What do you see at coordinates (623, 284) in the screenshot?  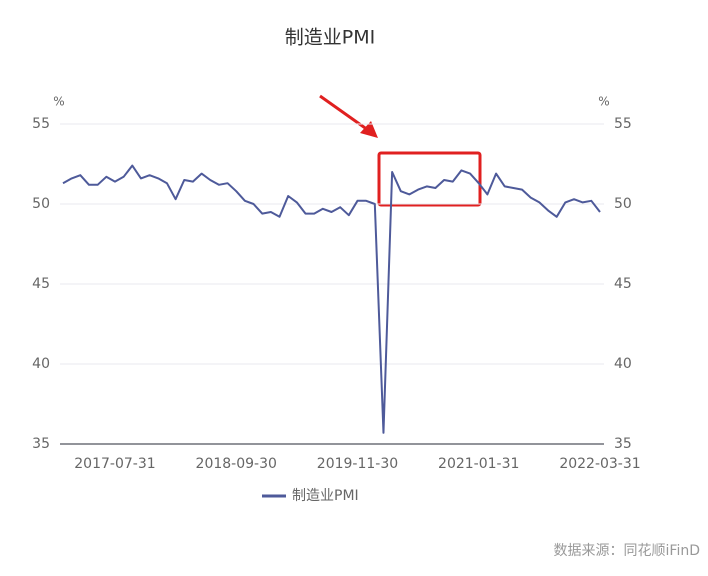 I see `y2-tick-label: 45` at bounding box center [623, 284].